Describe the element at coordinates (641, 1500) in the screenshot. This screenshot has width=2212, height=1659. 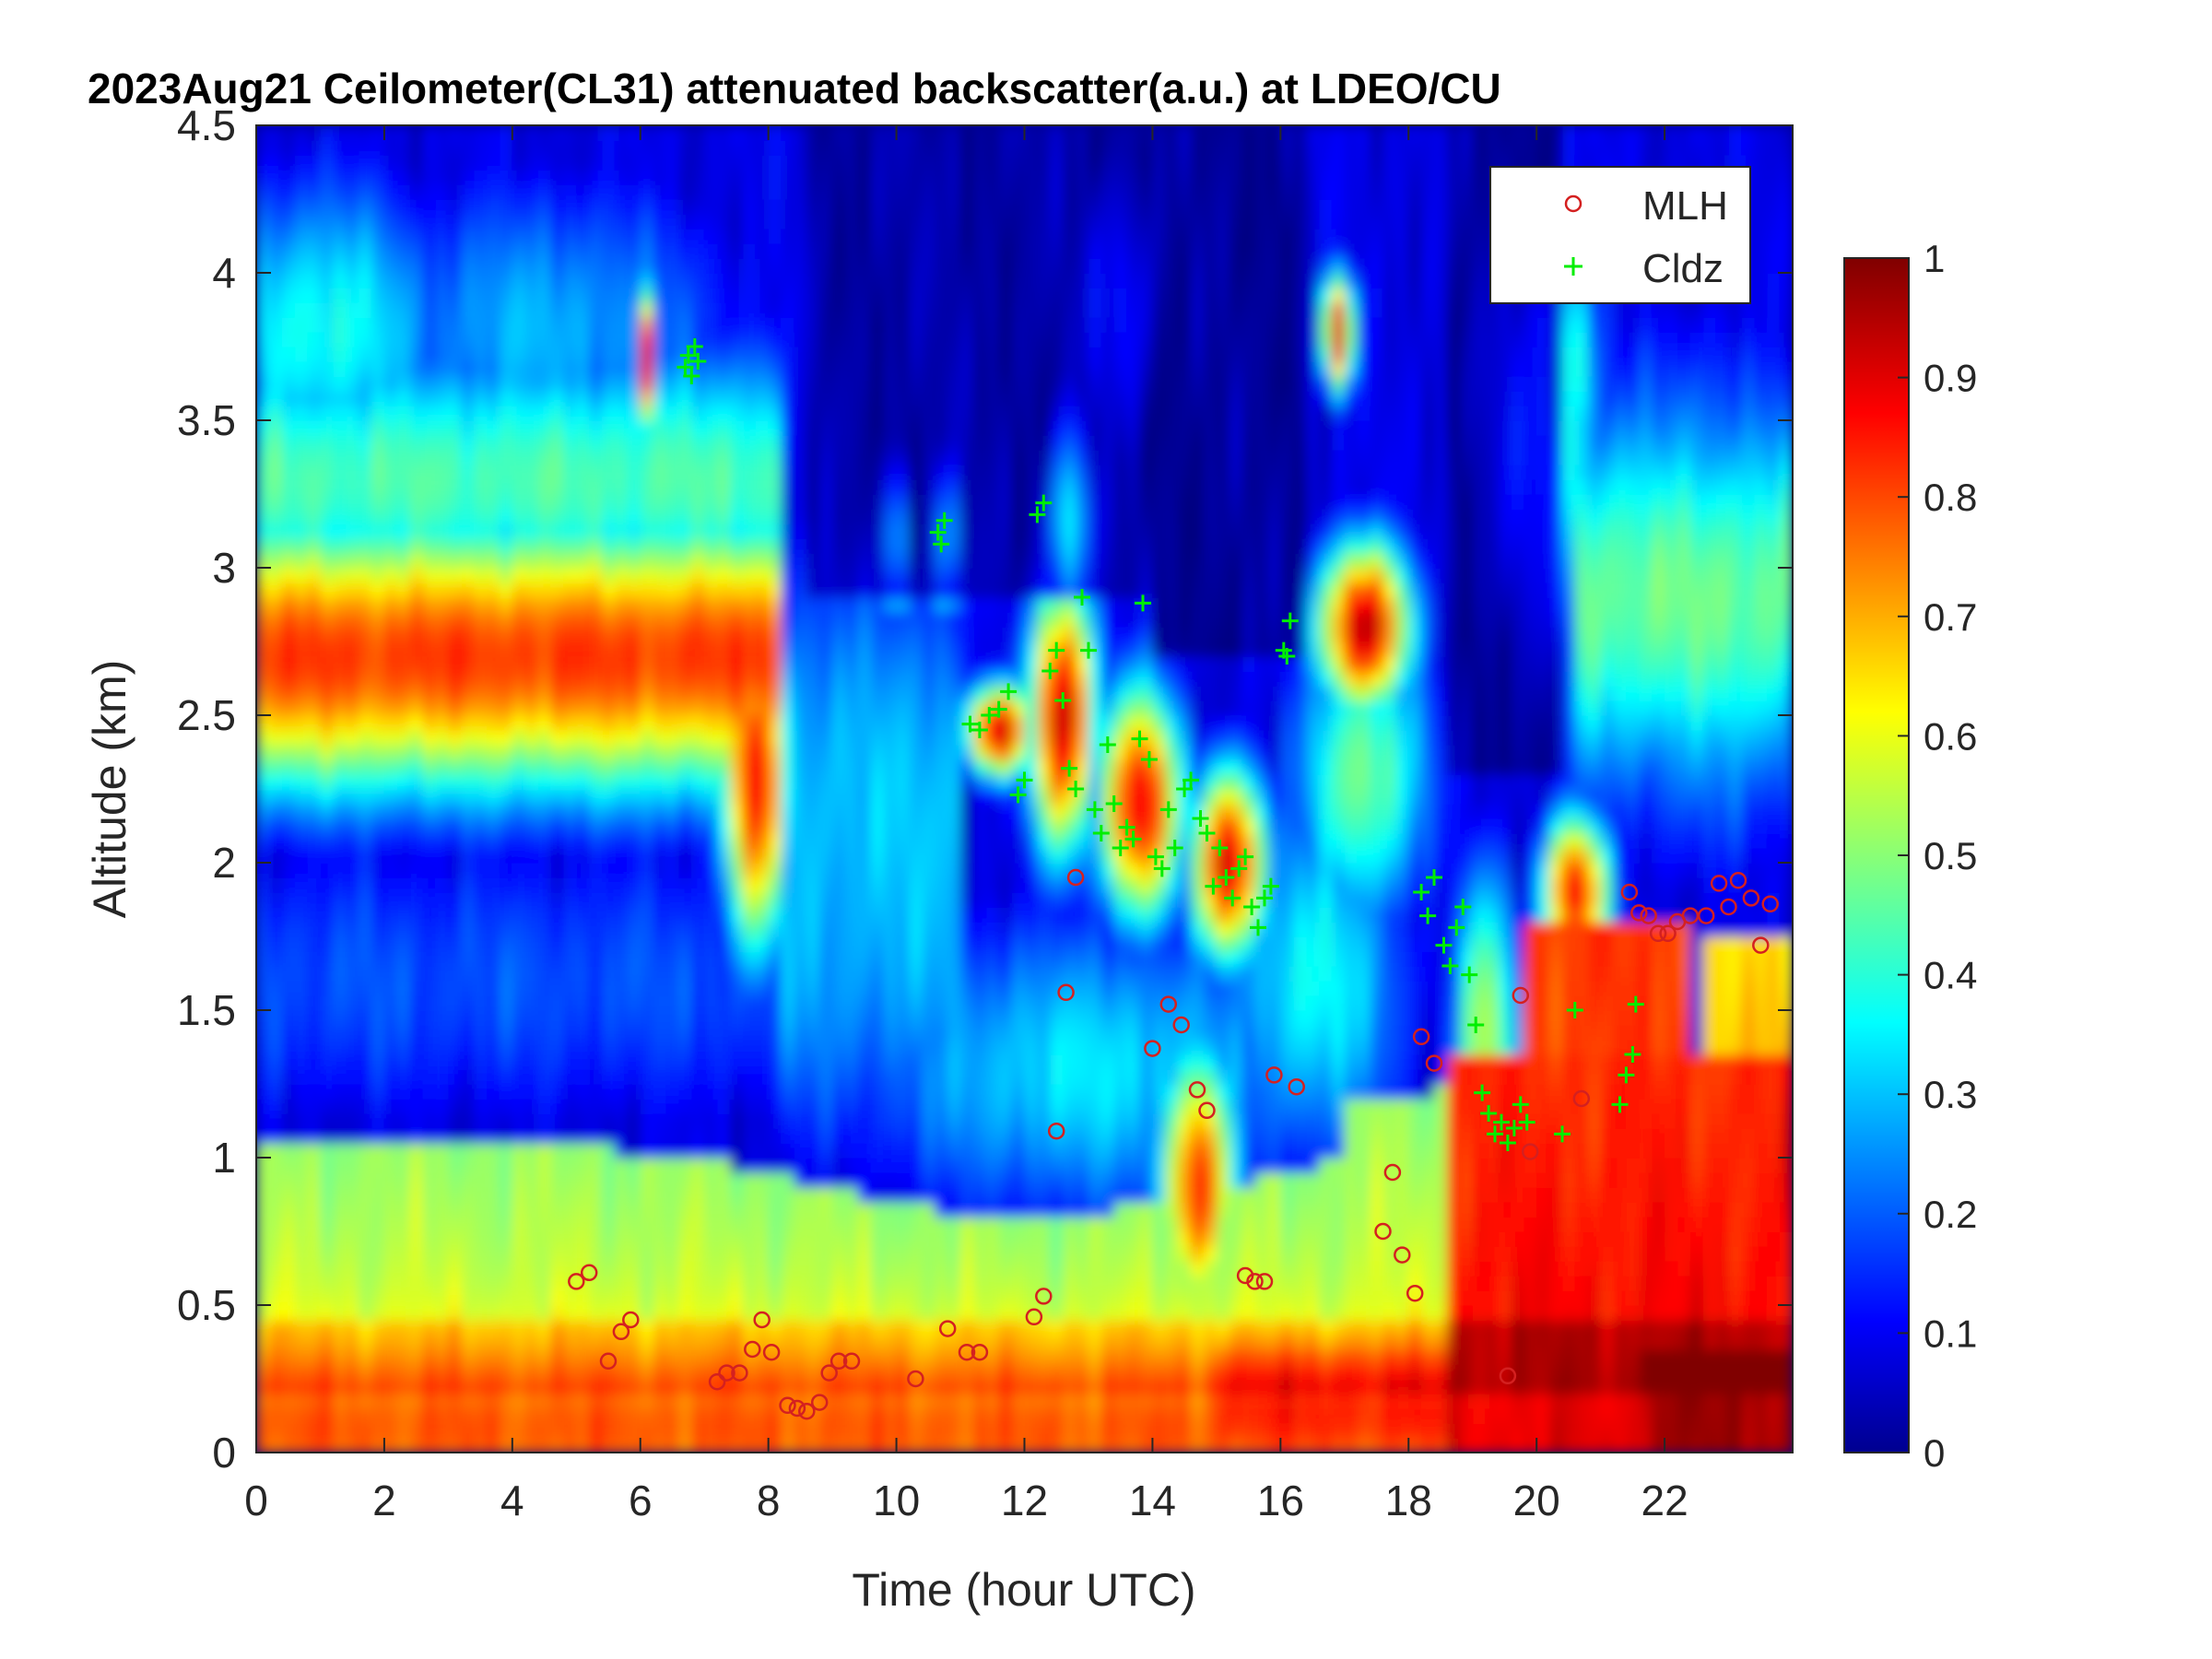
I see `x-tick-label: 6` at that location.